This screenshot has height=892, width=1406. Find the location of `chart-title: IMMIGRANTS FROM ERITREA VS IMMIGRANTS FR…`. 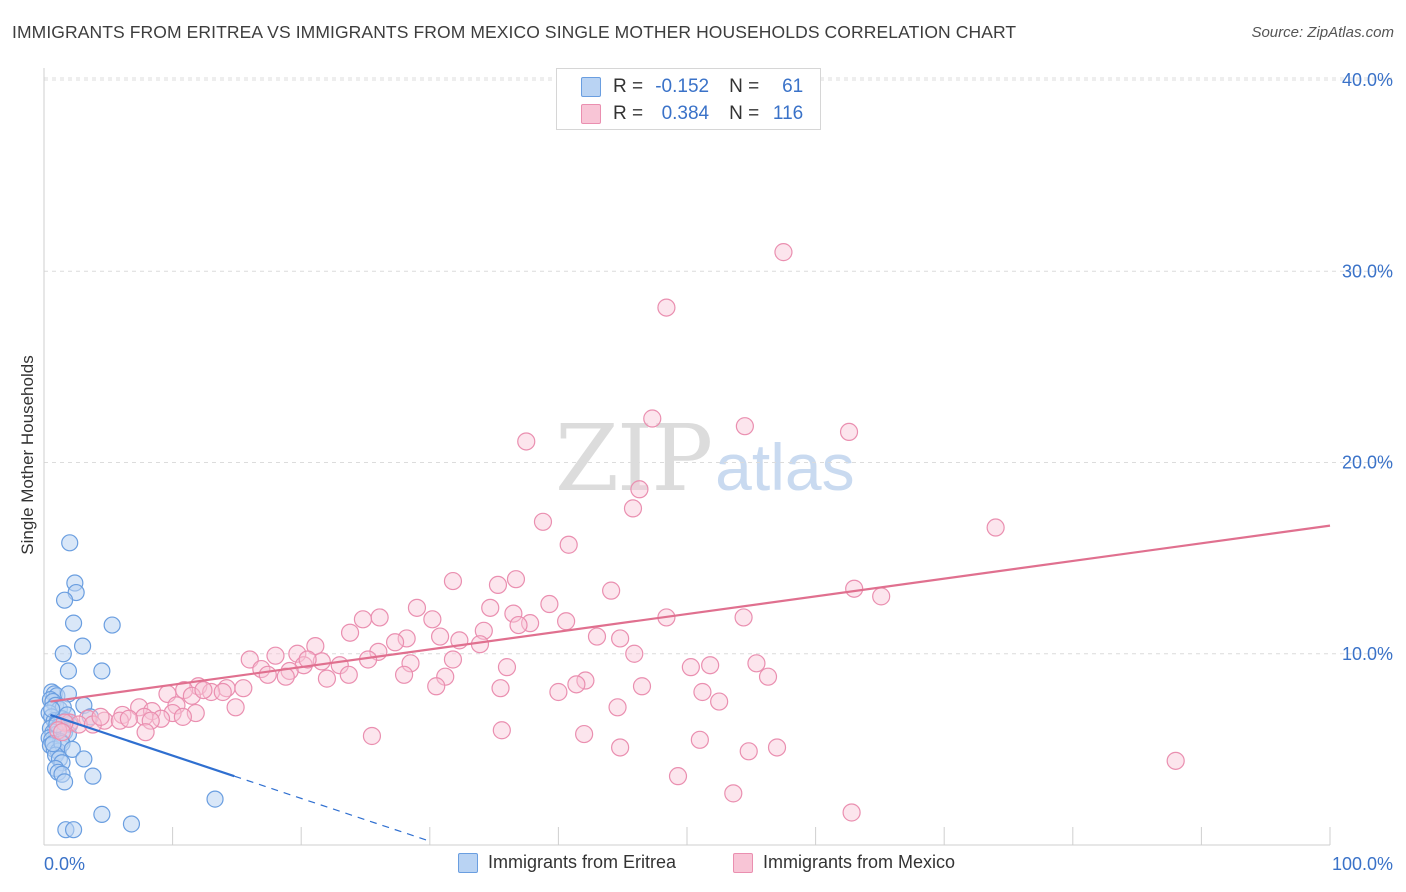

chart-title: IMMIGRANTS FROM ERITREA VS IMMIGRANTS FR… is located at coordinates (514, 32).